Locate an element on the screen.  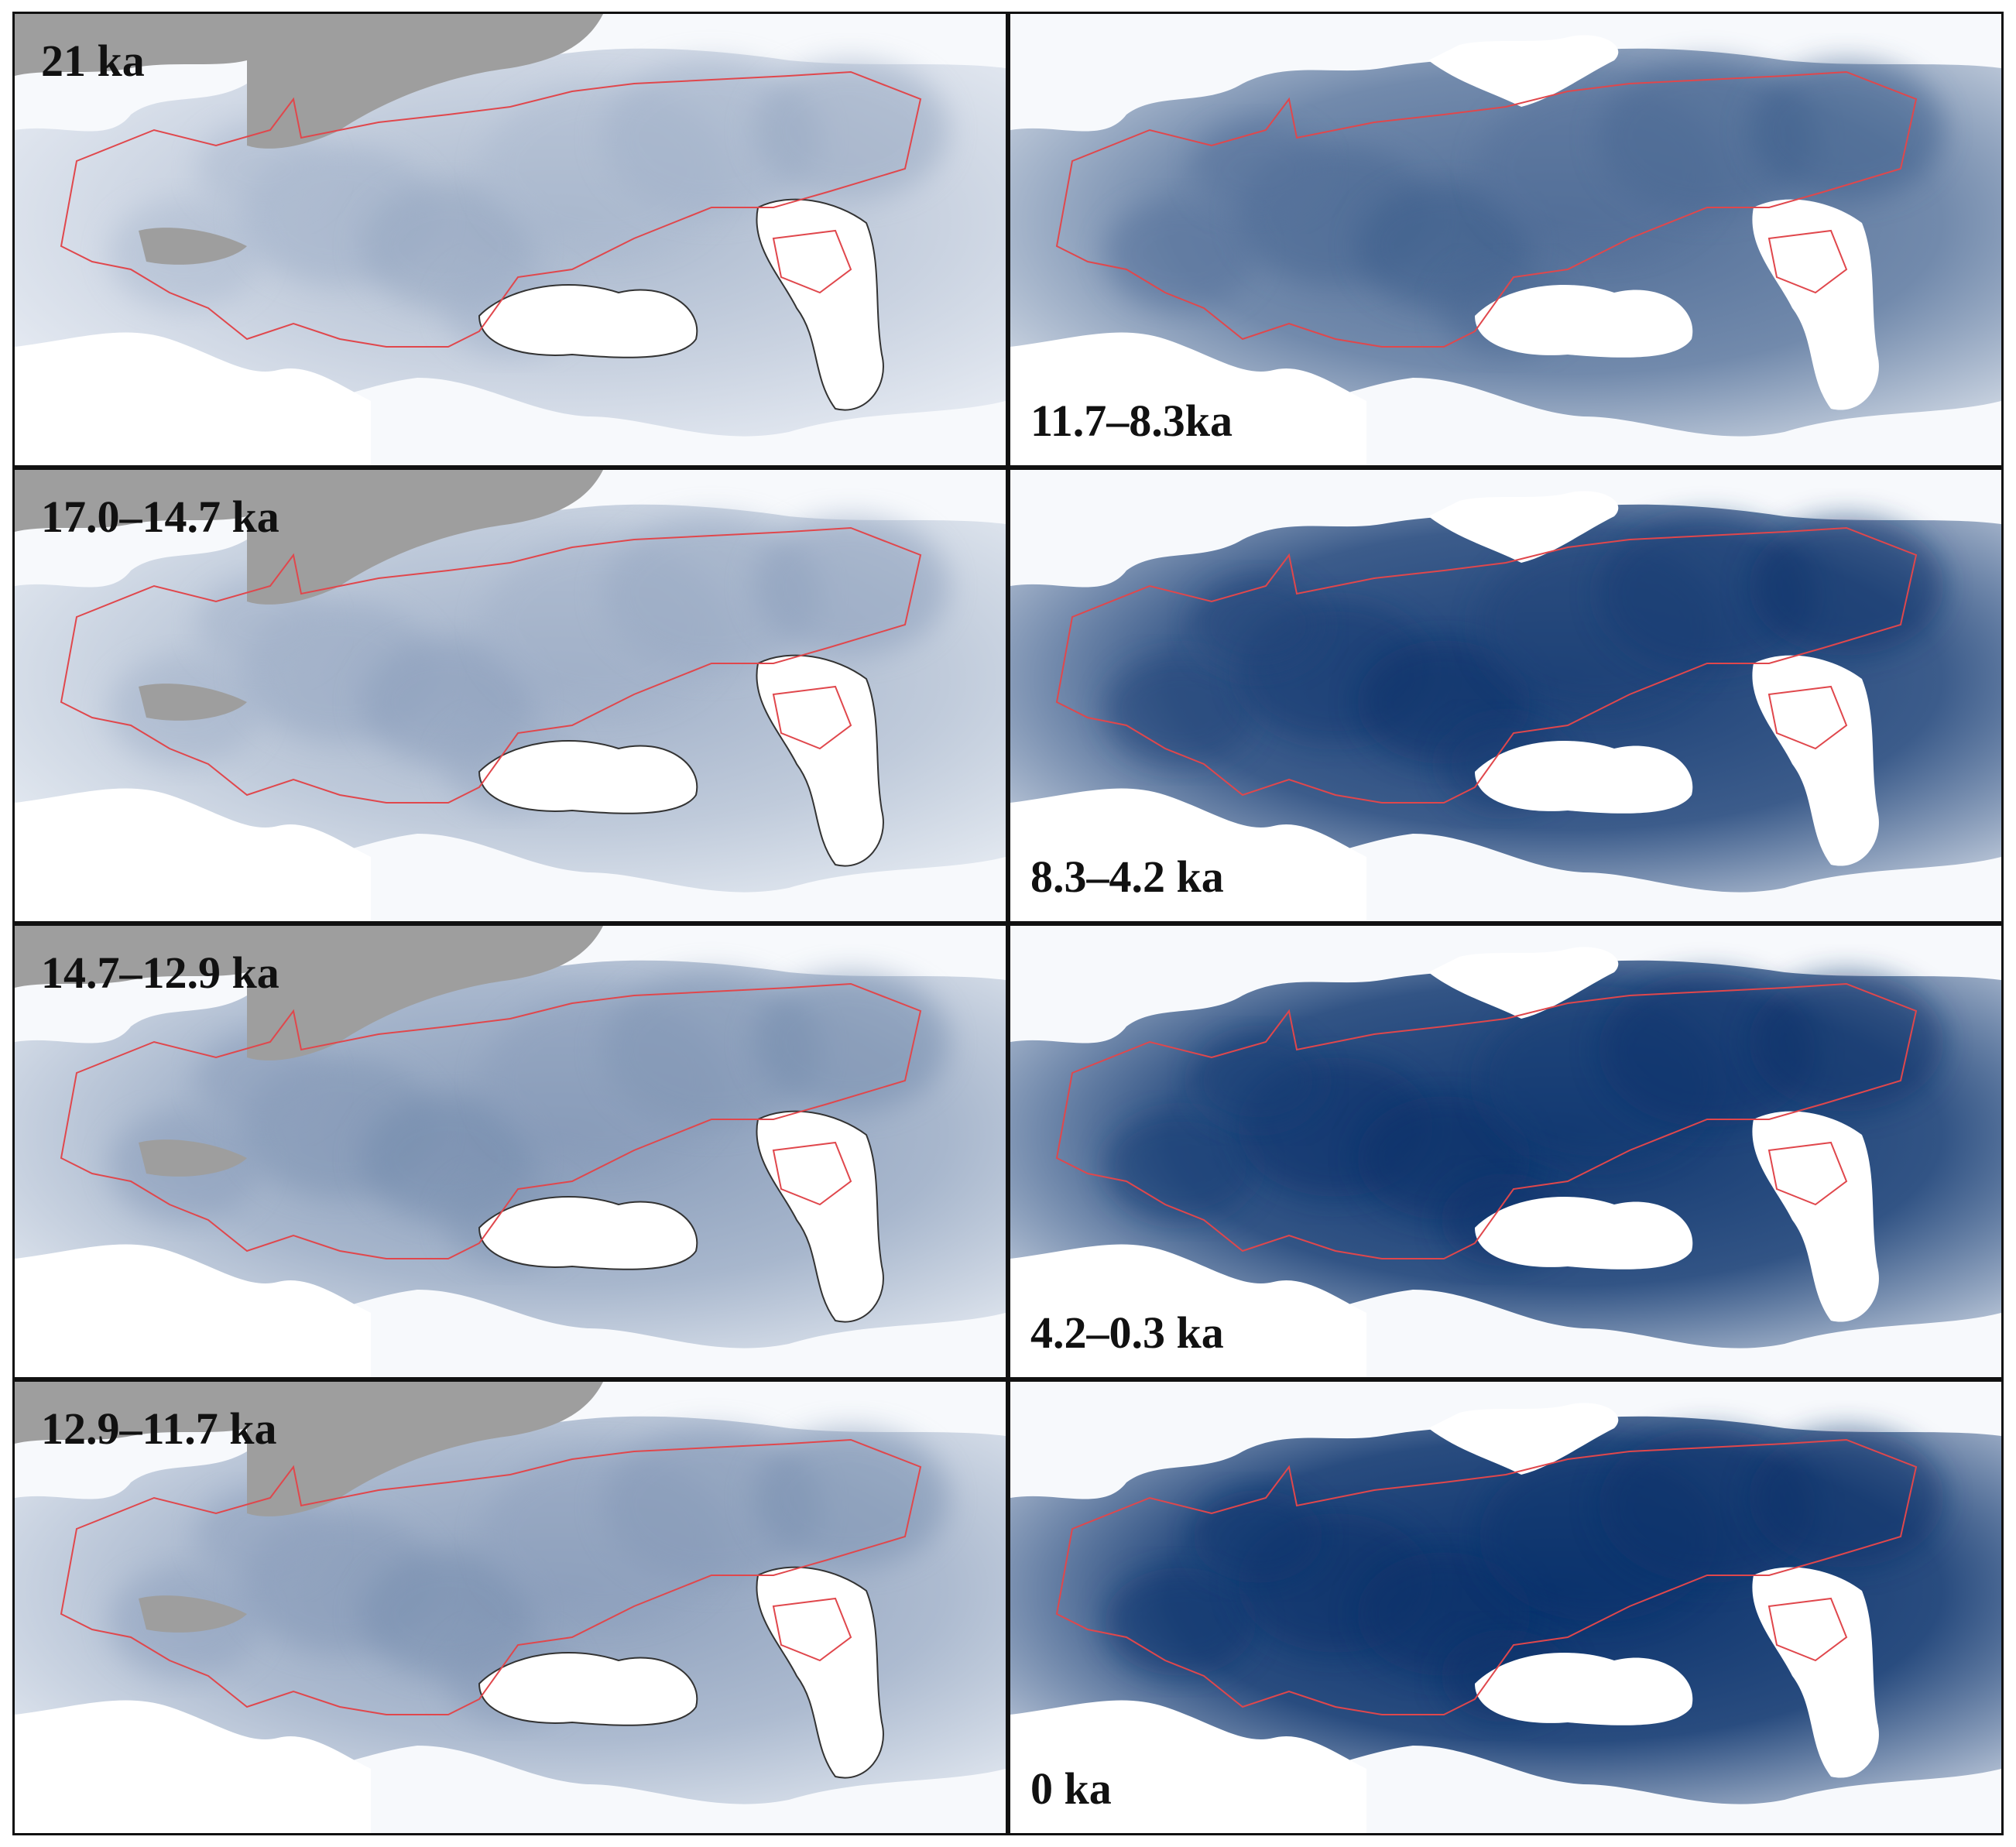
map-11-7-8-3ka is located at coordinates (1505, 239).